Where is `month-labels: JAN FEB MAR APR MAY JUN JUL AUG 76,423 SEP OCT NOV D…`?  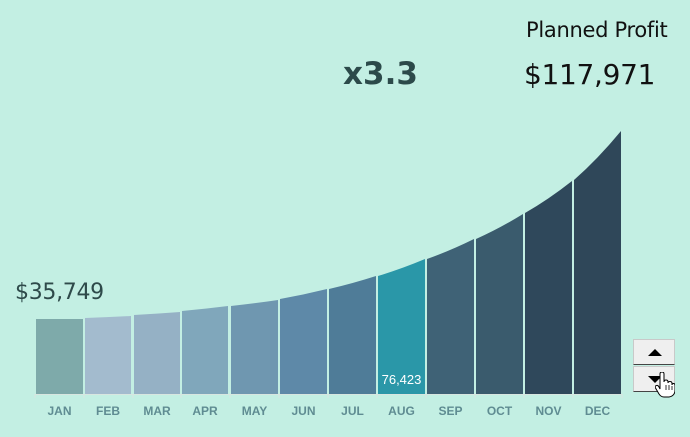
month-labels: JAN FEB MAR APR MAY JUN JUL AUG 76,423 SEP OCT NOV D… is located at coordinates (328, 395).